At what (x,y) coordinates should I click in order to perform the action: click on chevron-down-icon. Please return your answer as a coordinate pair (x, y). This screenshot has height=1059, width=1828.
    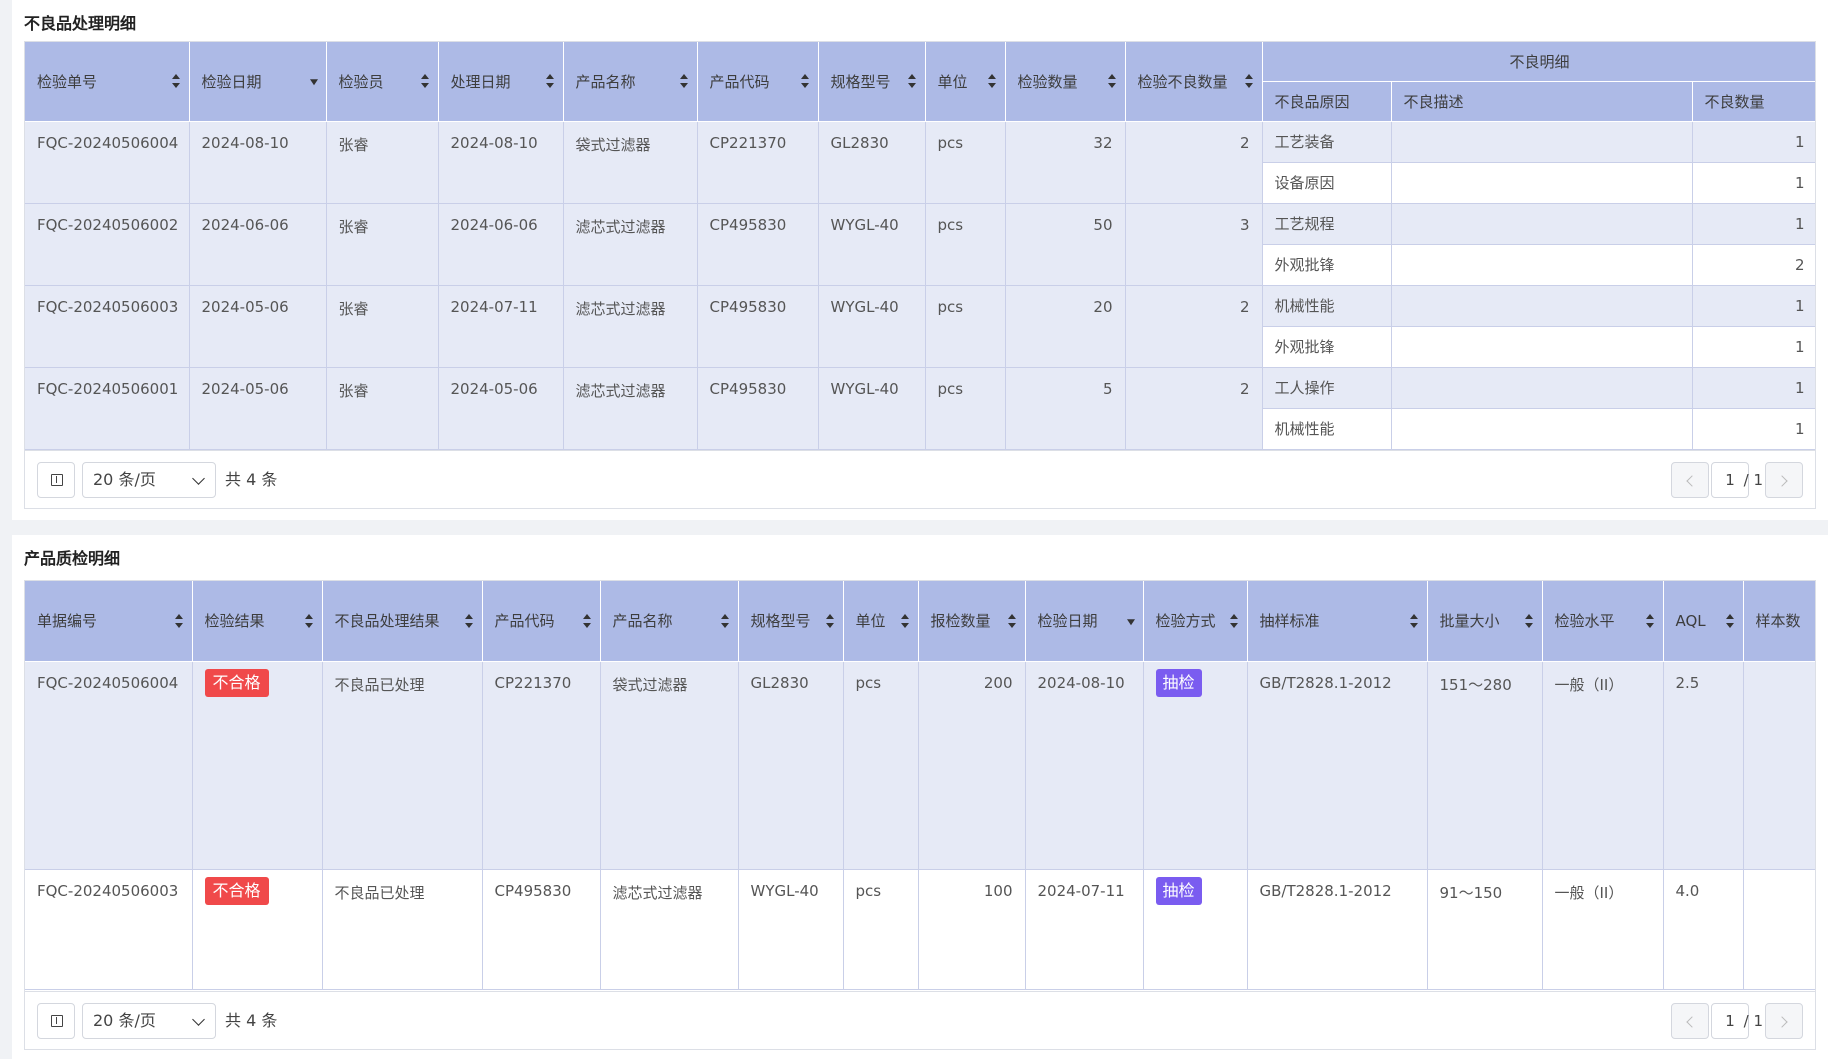
    Looking at the image, I should click on (198, 1019).